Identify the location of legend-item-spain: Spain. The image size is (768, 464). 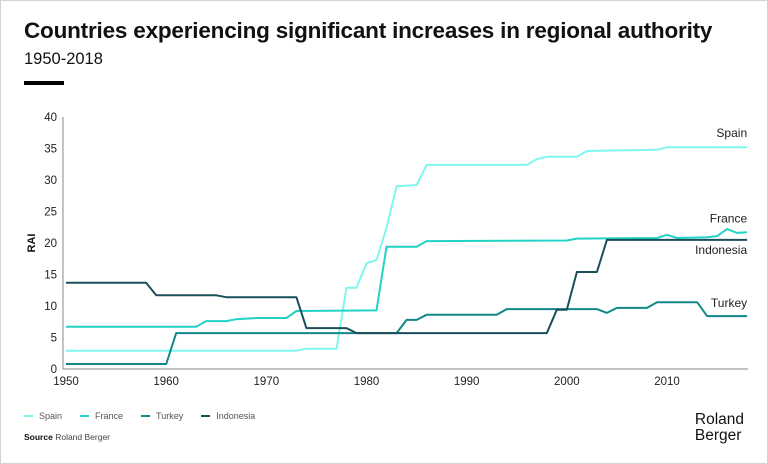
(43, 416).